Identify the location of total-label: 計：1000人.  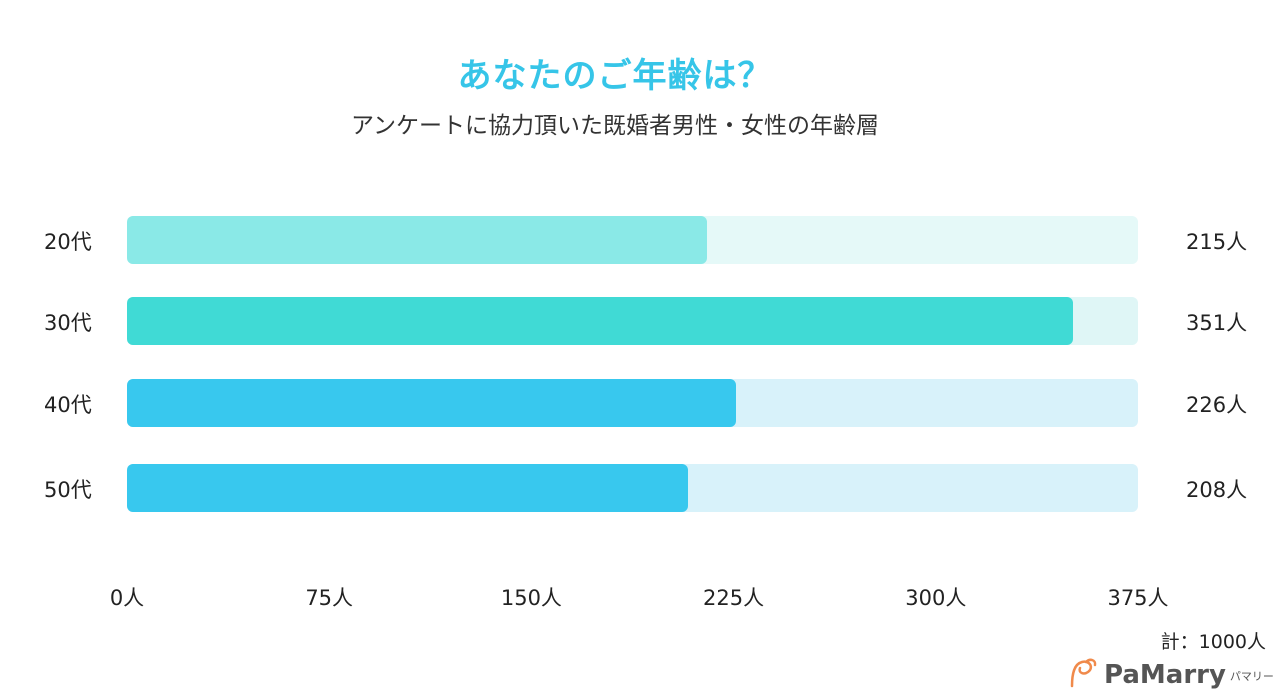
(1213, 642).